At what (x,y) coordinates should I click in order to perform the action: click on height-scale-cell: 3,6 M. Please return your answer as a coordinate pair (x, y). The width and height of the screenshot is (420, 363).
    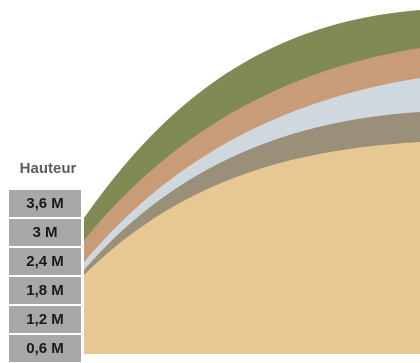
    Looking at the image, I should click on (45, 203).